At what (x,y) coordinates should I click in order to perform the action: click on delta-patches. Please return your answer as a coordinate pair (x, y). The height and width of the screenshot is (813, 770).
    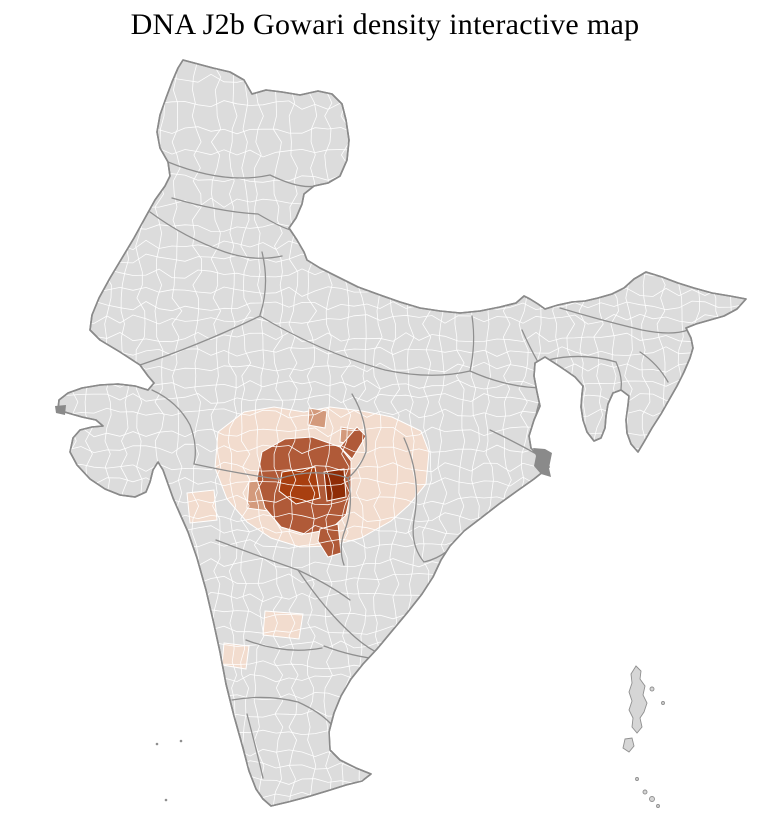
    Looking at the image, I should click on (303, 441).